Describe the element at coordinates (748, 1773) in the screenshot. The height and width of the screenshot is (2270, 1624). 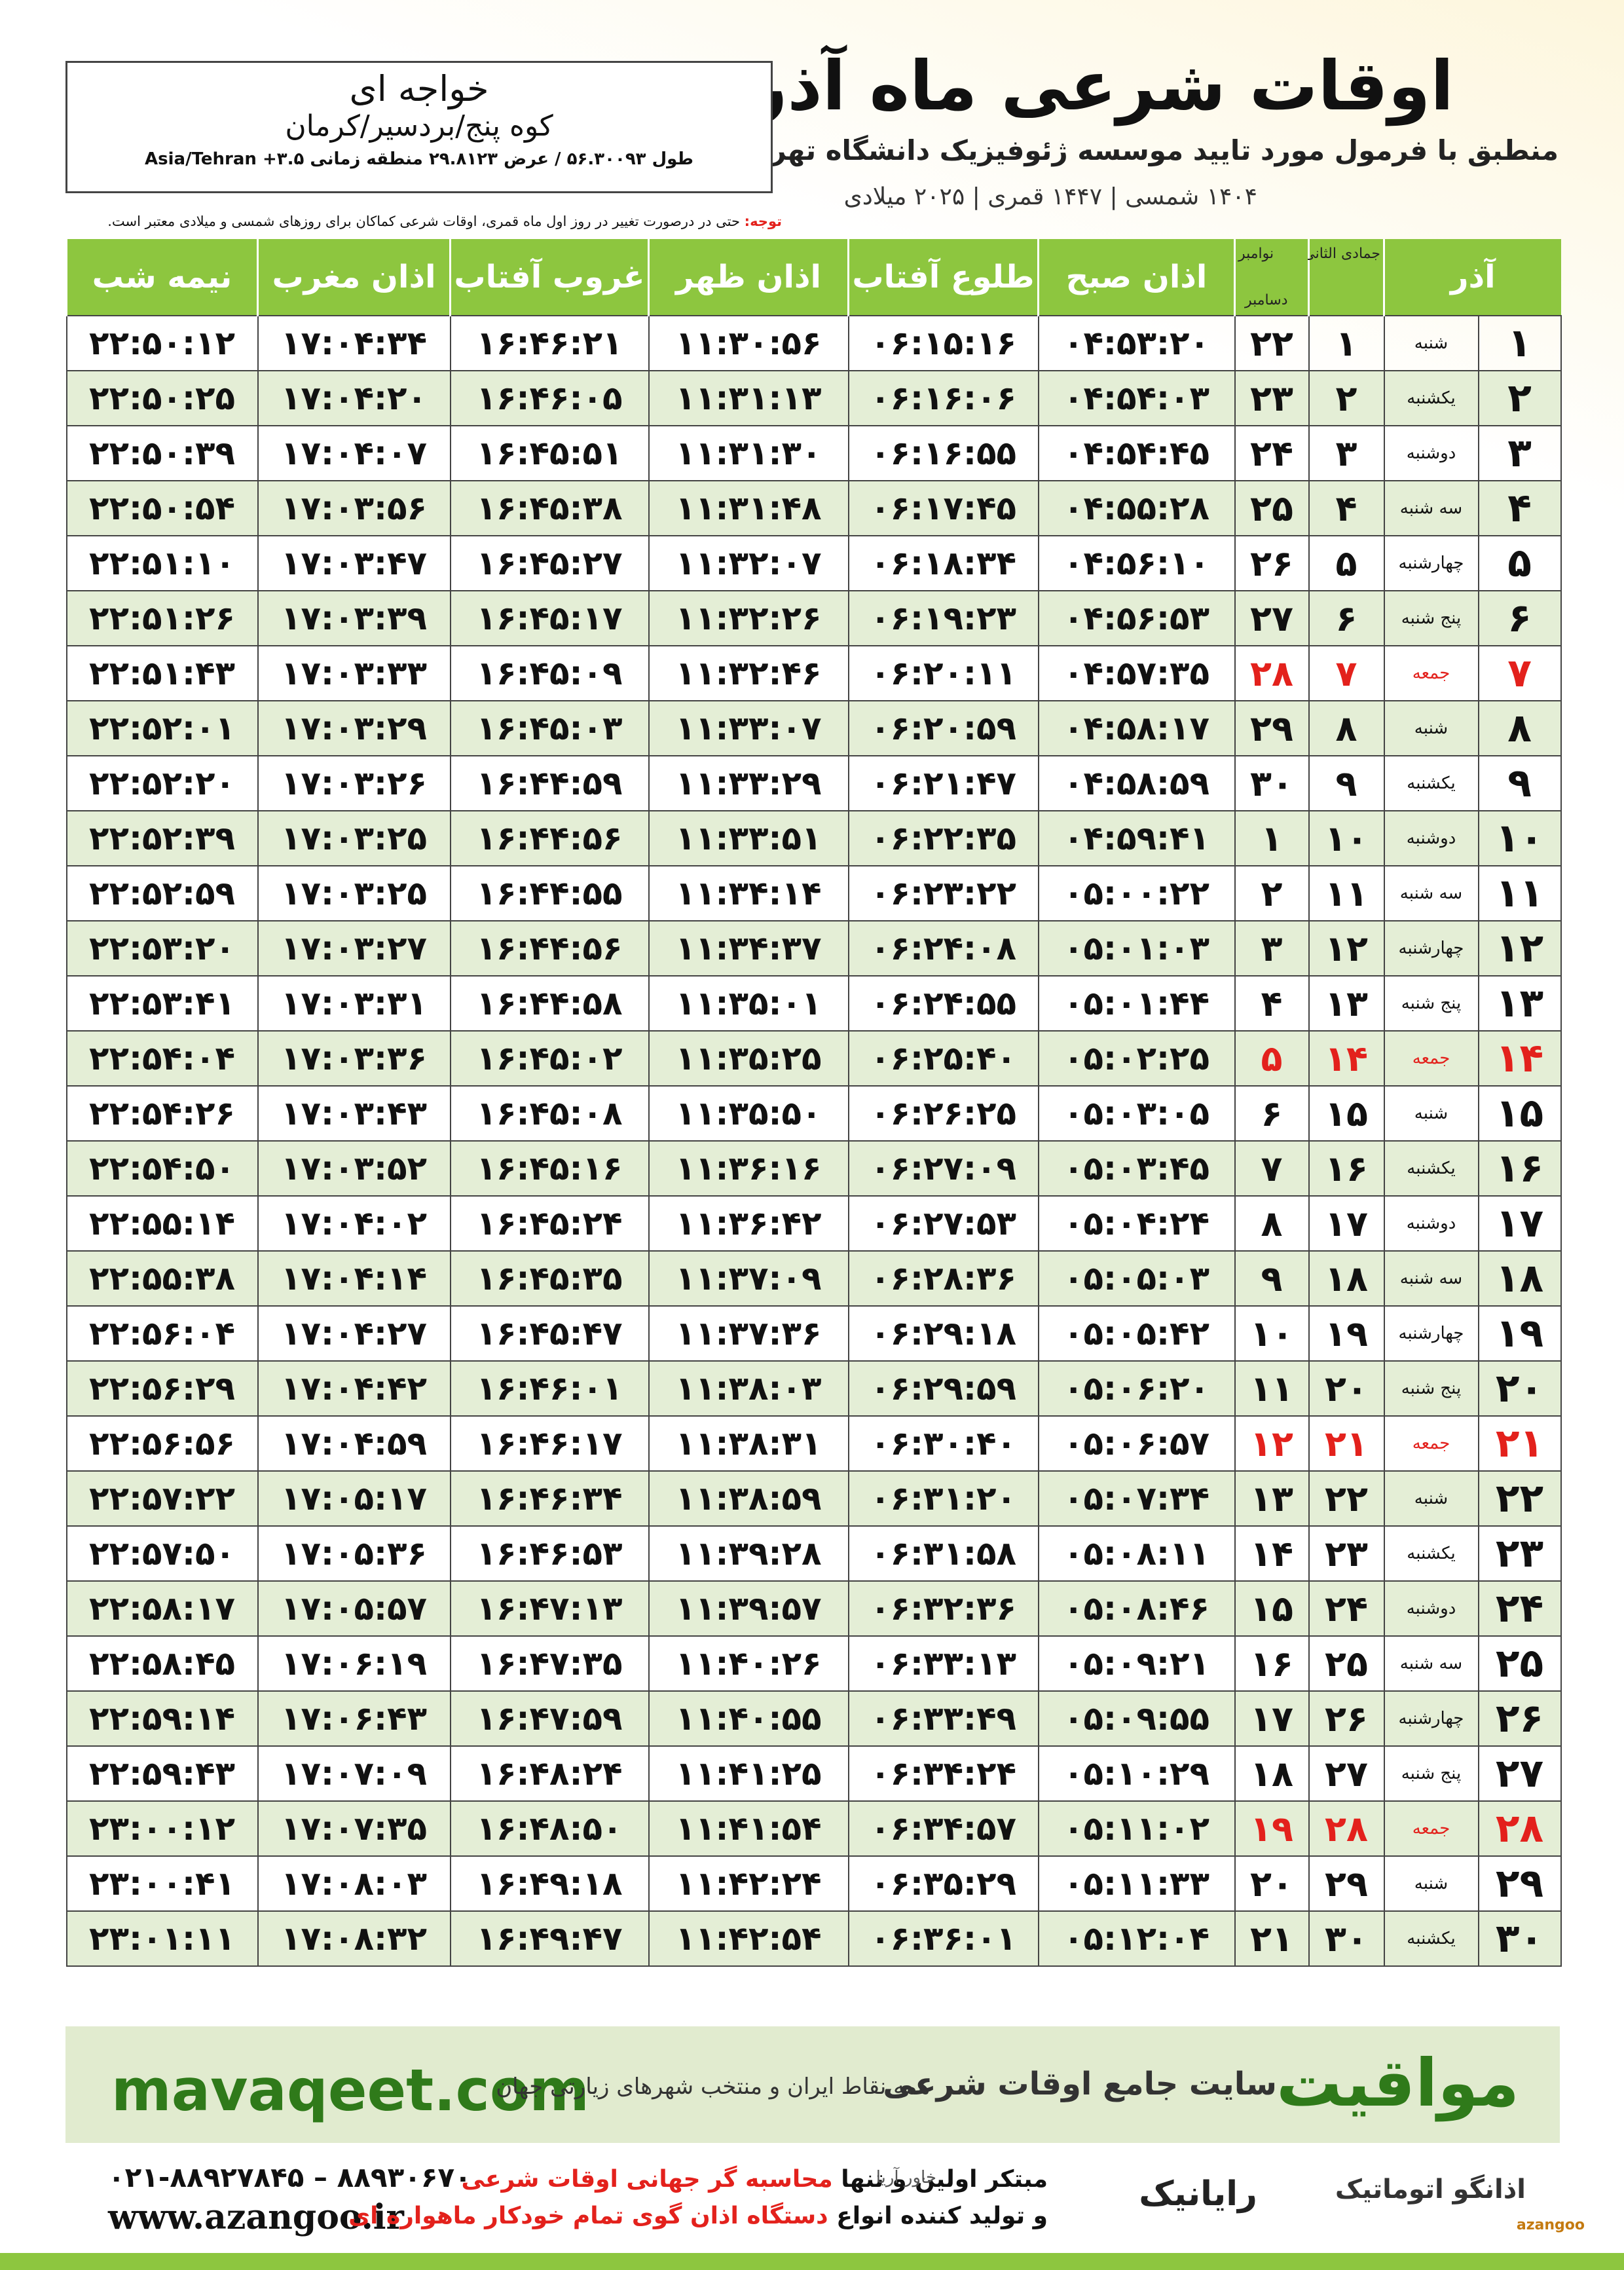
I see `time: ۱۱:۴۱:۲۵` at that location.